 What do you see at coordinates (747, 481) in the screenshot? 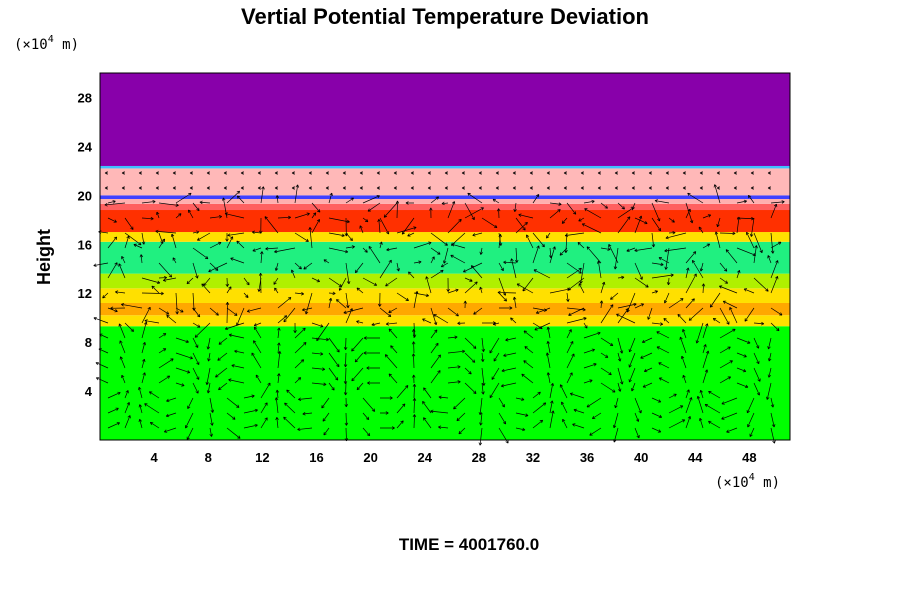
I see `x-unit-label: (×104 m)` at bounding box center [747, 481].